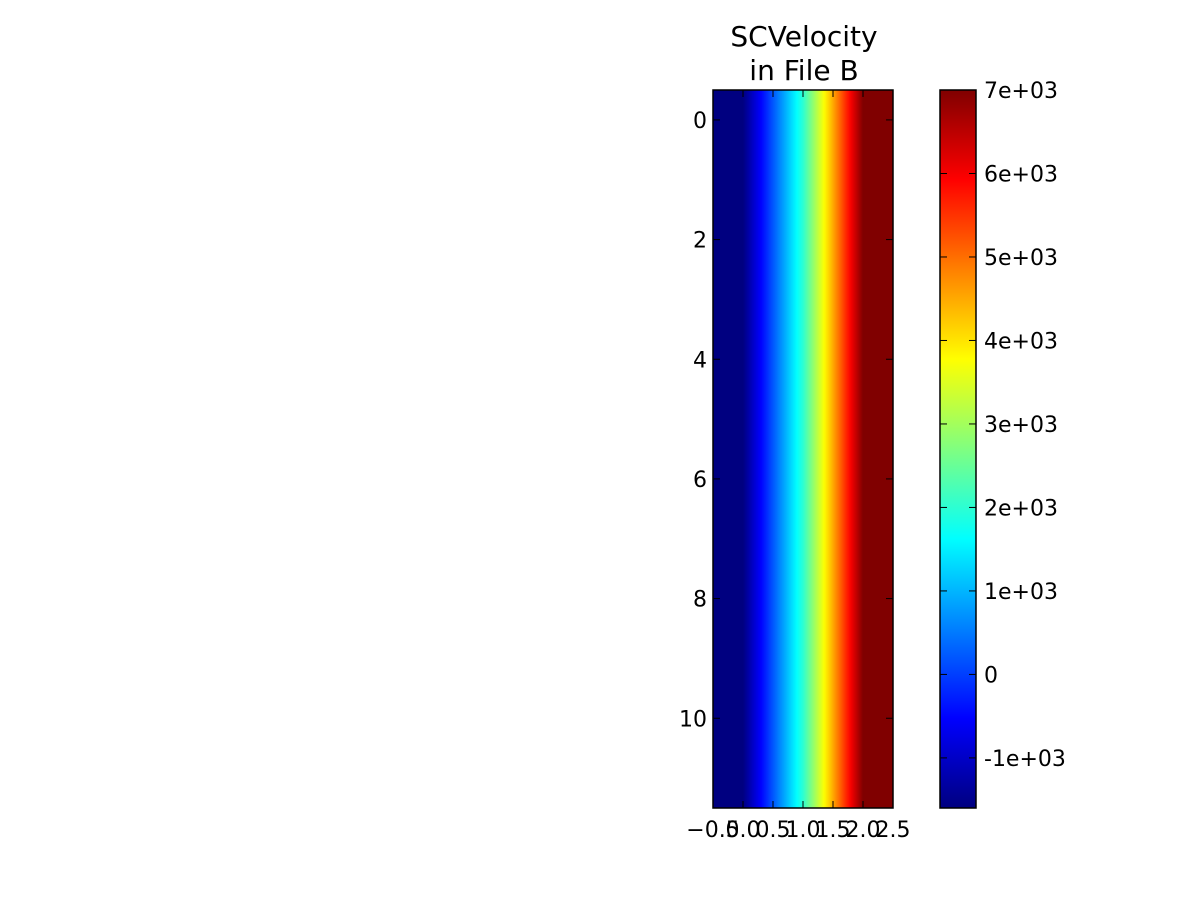 The height and width of the screenshot is (900, 1200). What do you see at coordinates (863, 830) in the screenshot?
I see `x-tick-label: 2.0` at bounding box center [863, 830].